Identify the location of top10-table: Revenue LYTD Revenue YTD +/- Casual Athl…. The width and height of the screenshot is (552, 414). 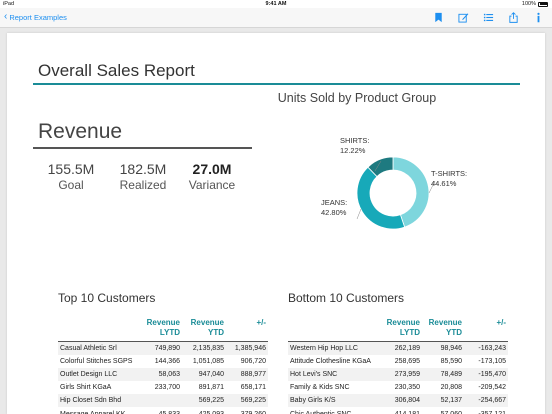
(163, 366).